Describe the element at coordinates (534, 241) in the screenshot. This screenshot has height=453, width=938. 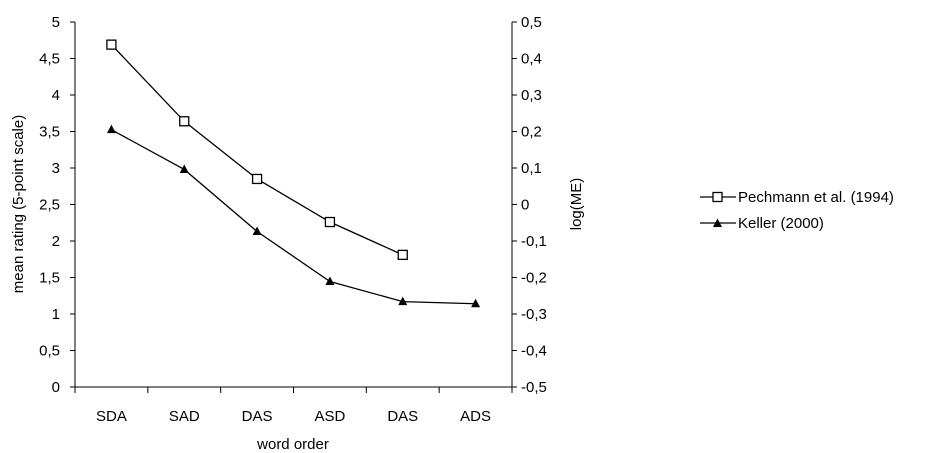
I see `right-tick-label: -0,1` at that location.